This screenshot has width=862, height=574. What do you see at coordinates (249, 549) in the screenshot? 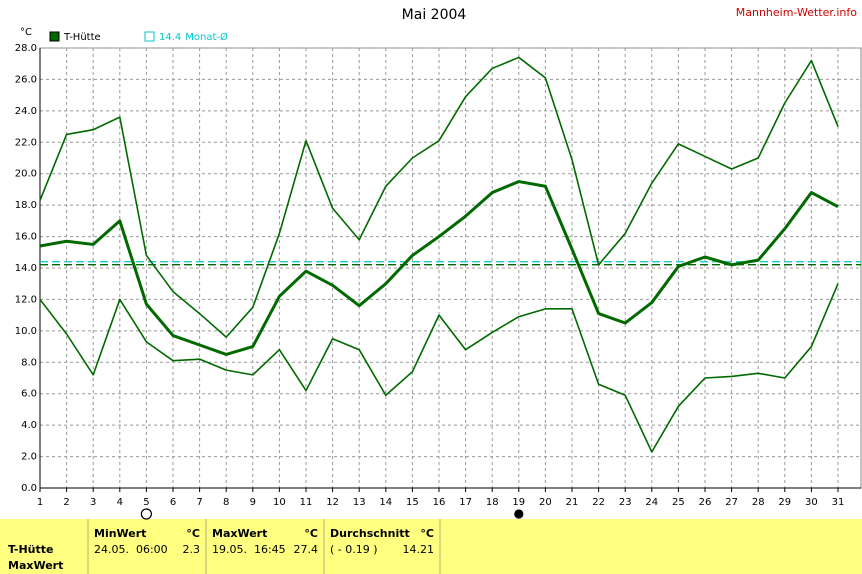
I see `cell-time: 19.05. 16:45` at bounding box center [249, 549].